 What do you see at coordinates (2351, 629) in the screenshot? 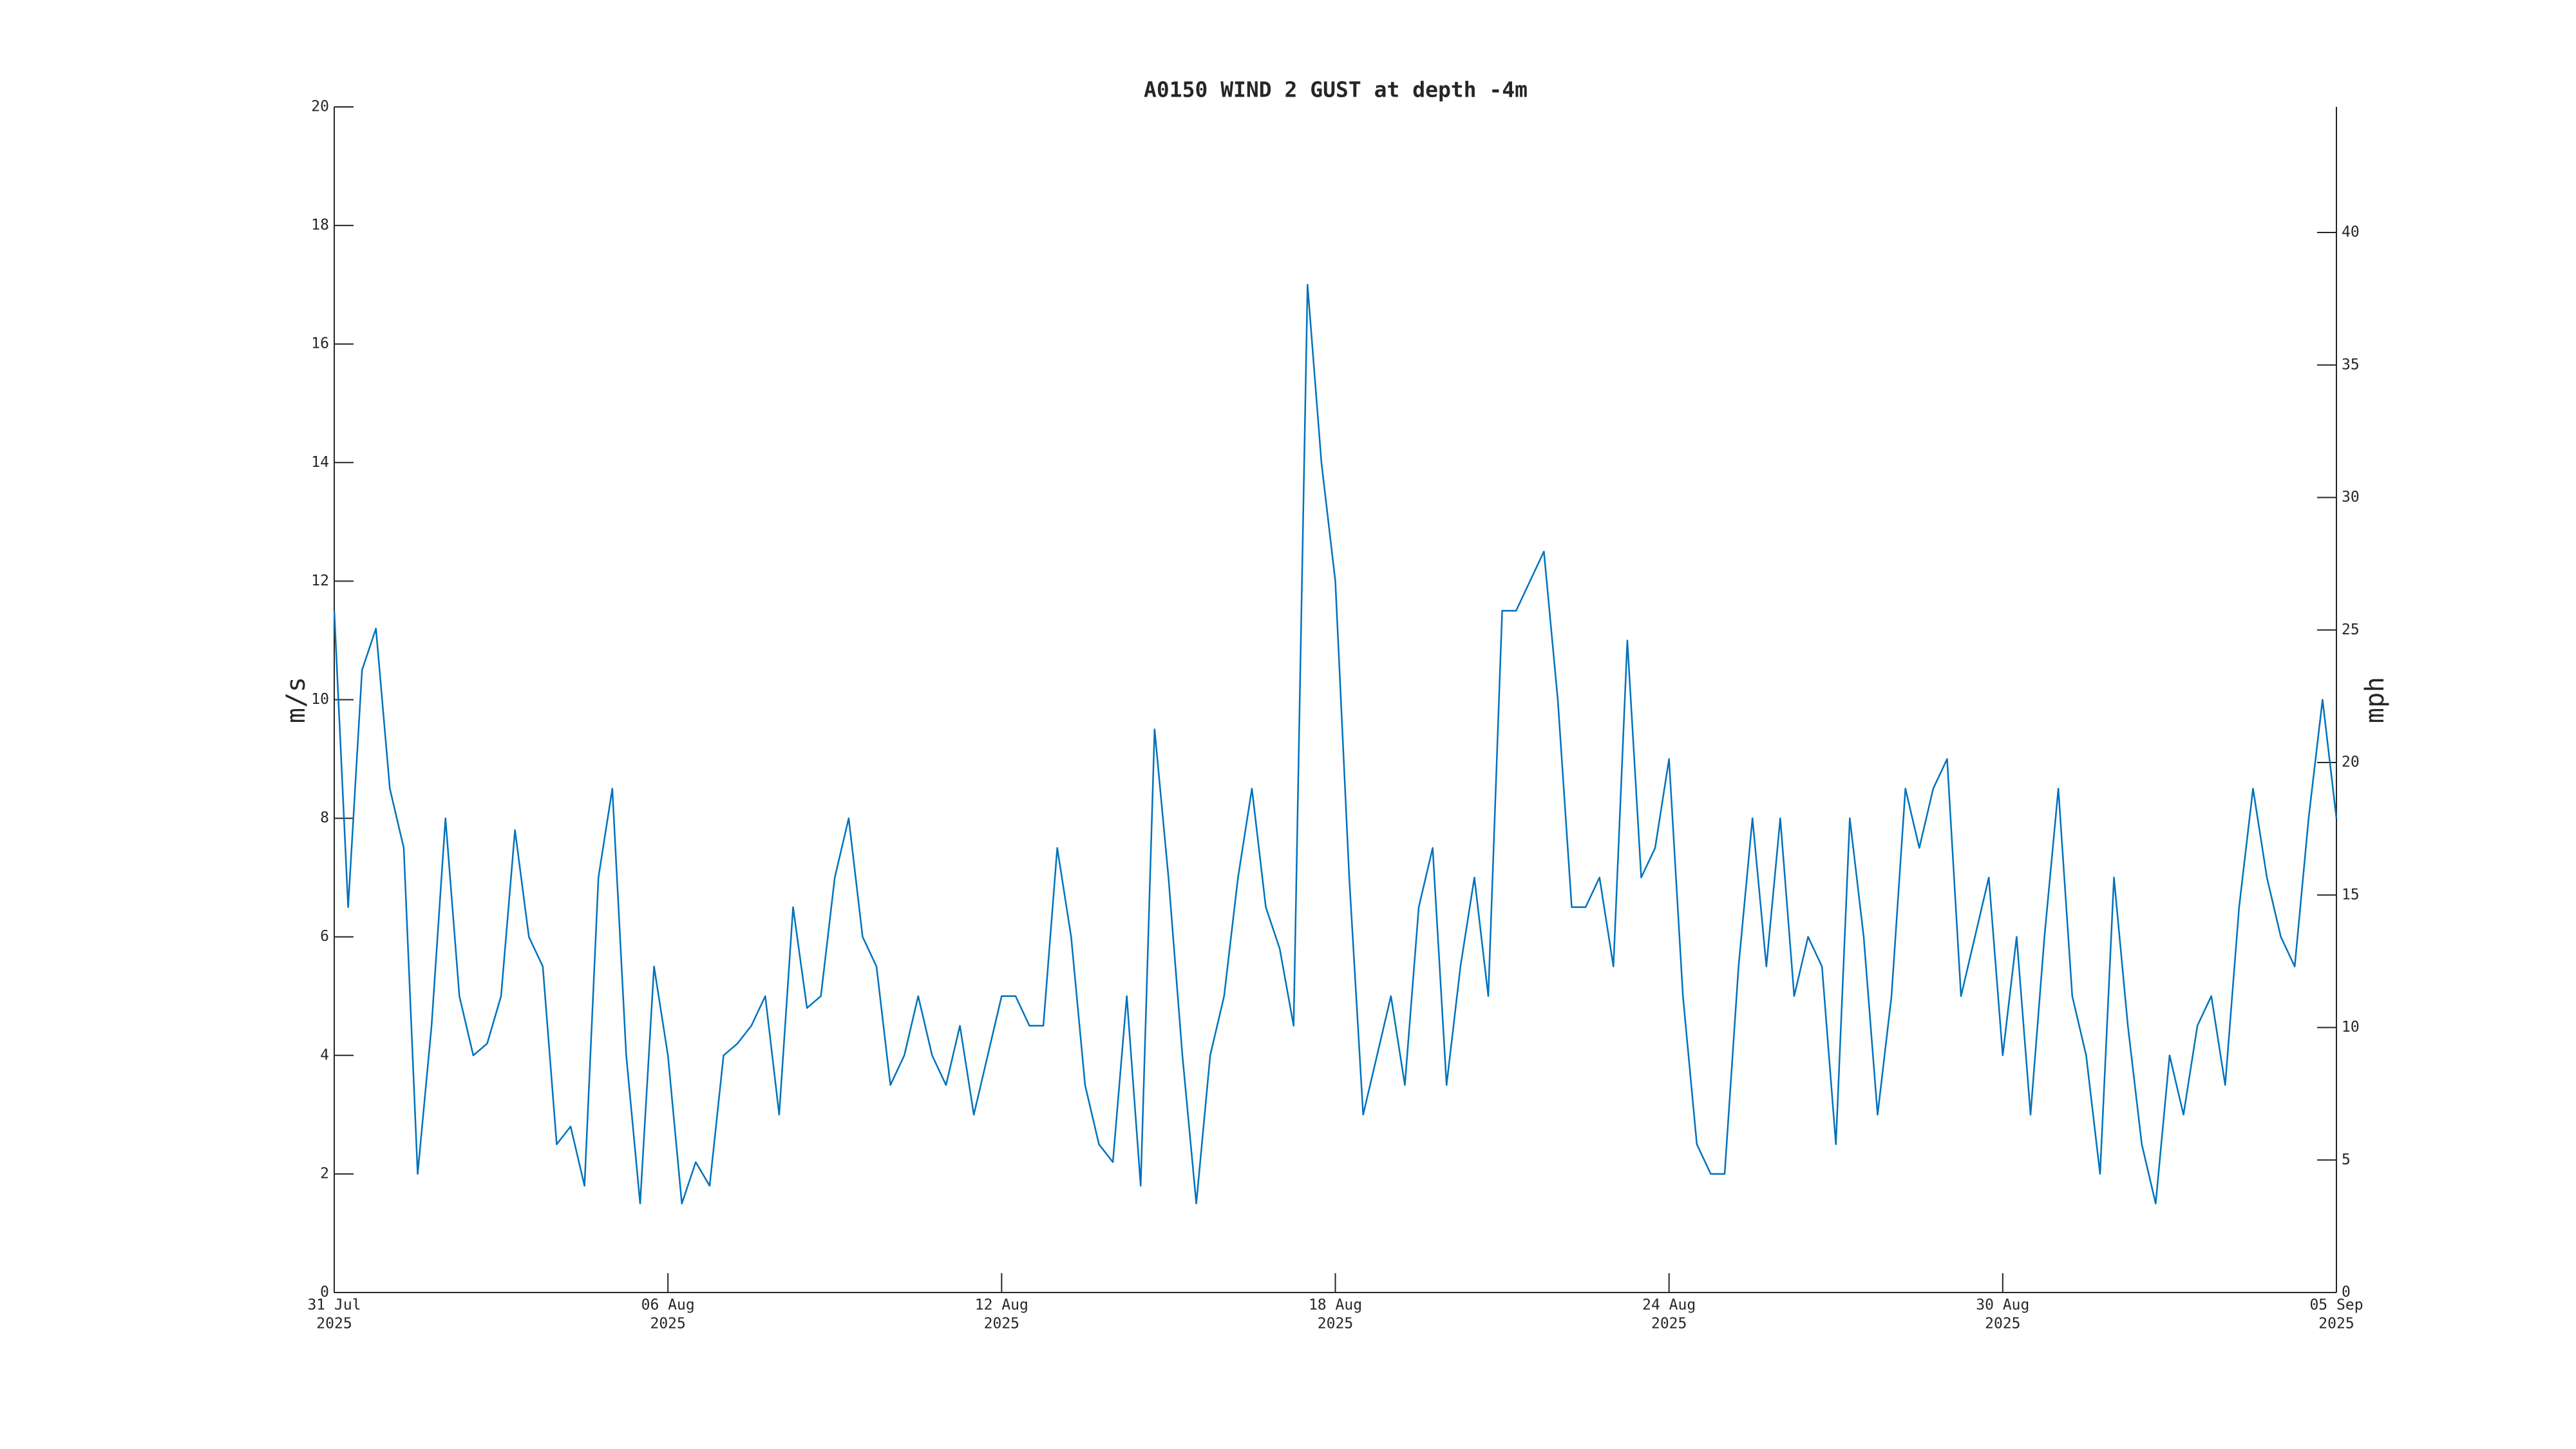
I see `y2-tick-label: 25` at bounding box center [2351, 629].